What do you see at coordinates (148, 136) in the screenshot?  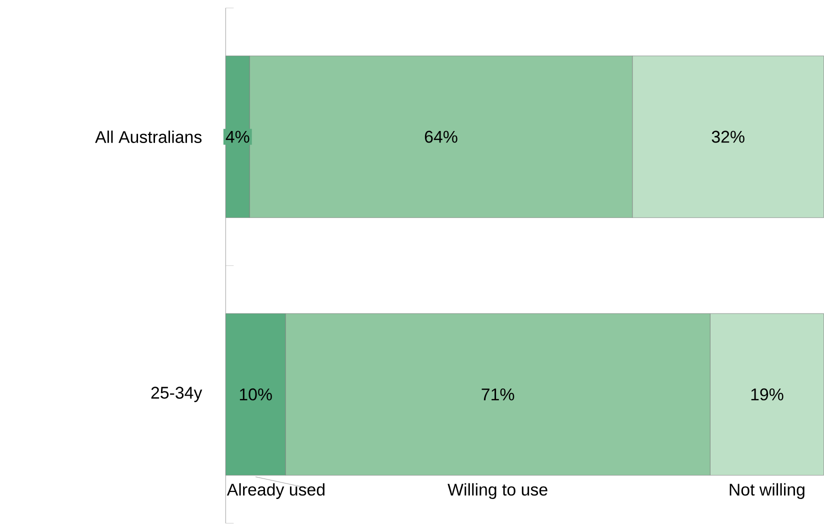 I see `y-tick-label: All Australians` at bounding box center [148, 136].